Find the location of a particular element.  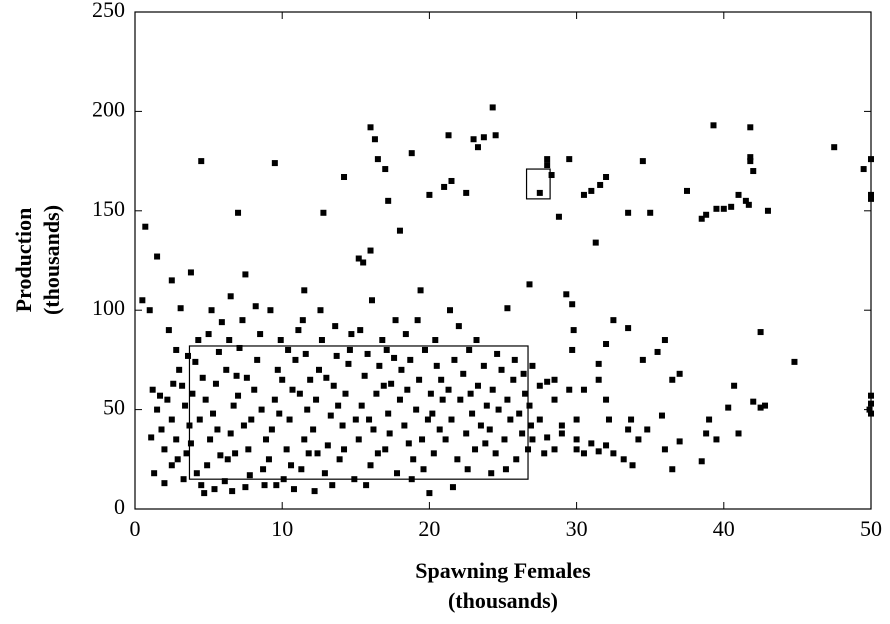

y-axis-label: (thousands) is located at coordinates (51, 260).